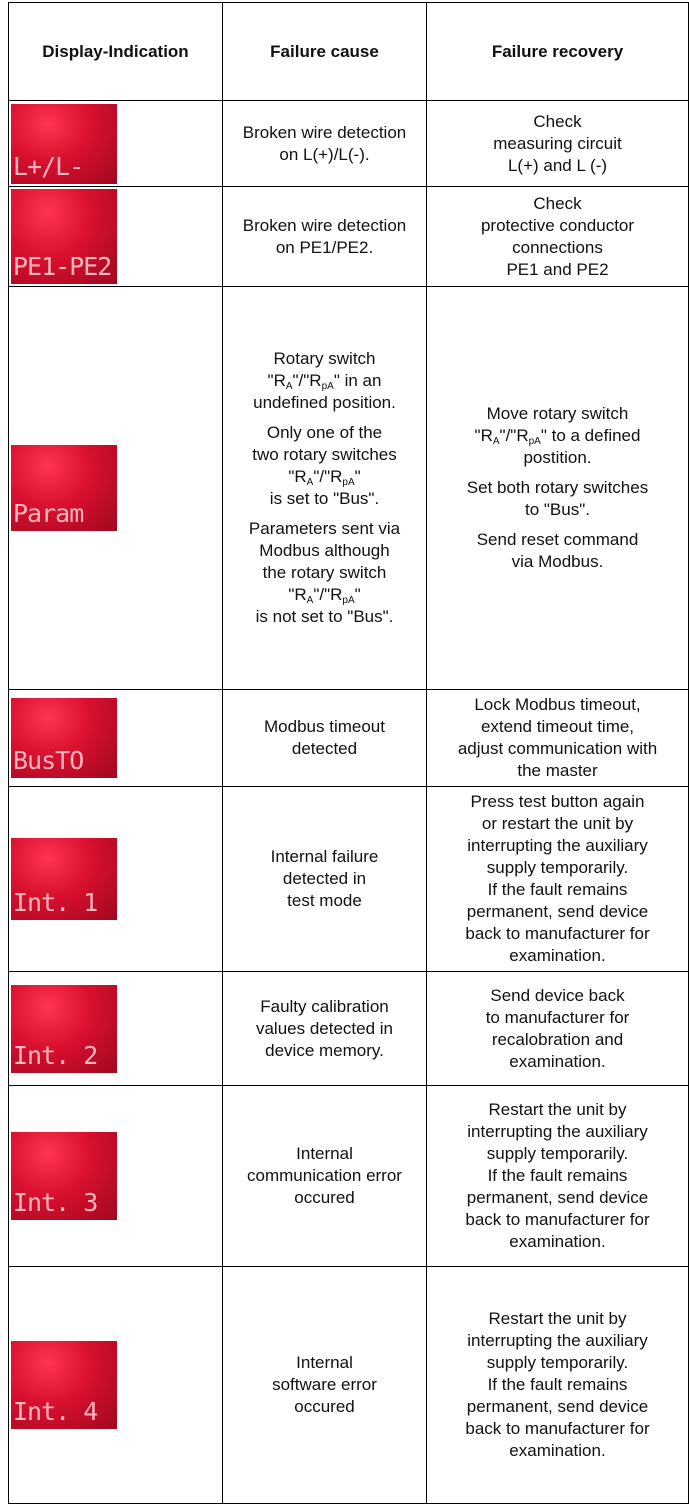 The width and height of the screenshot is (689, 1504). Describe the element at coordinates (557, 509) in the screenshot. I see `text-line: to "Bus".` at that location.